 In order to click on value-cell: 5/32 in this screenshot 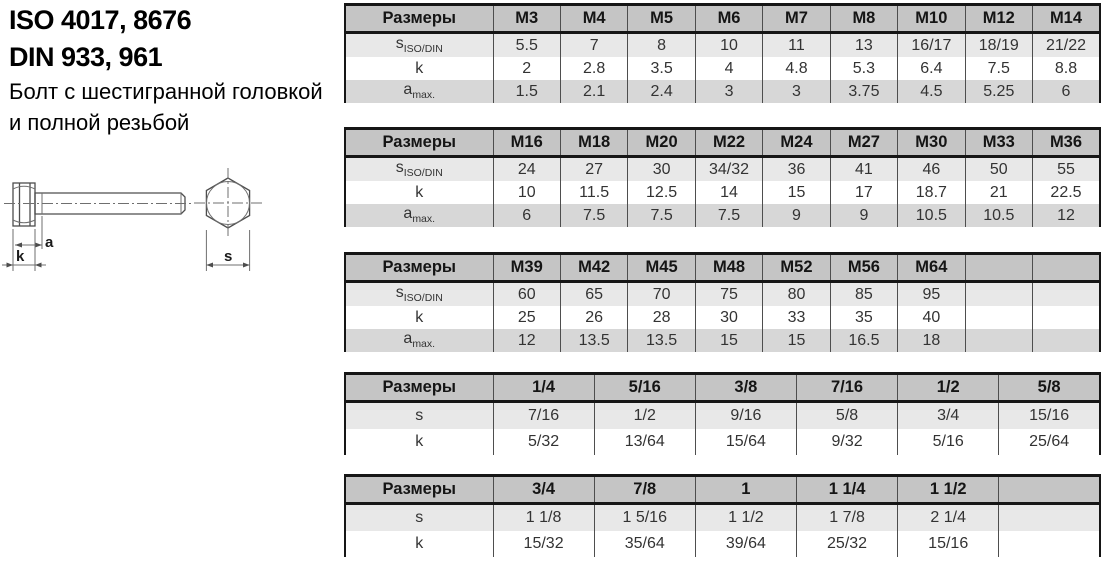, I will do `click(543, 442)`.